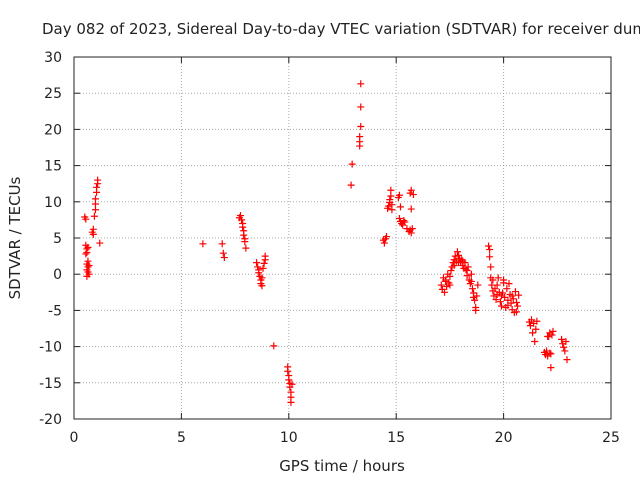 This screenshot has width=640, height=480. Describe the element at coordinates (611, 438) in the screenshot. I see `x-tick-label: 25` at that location.